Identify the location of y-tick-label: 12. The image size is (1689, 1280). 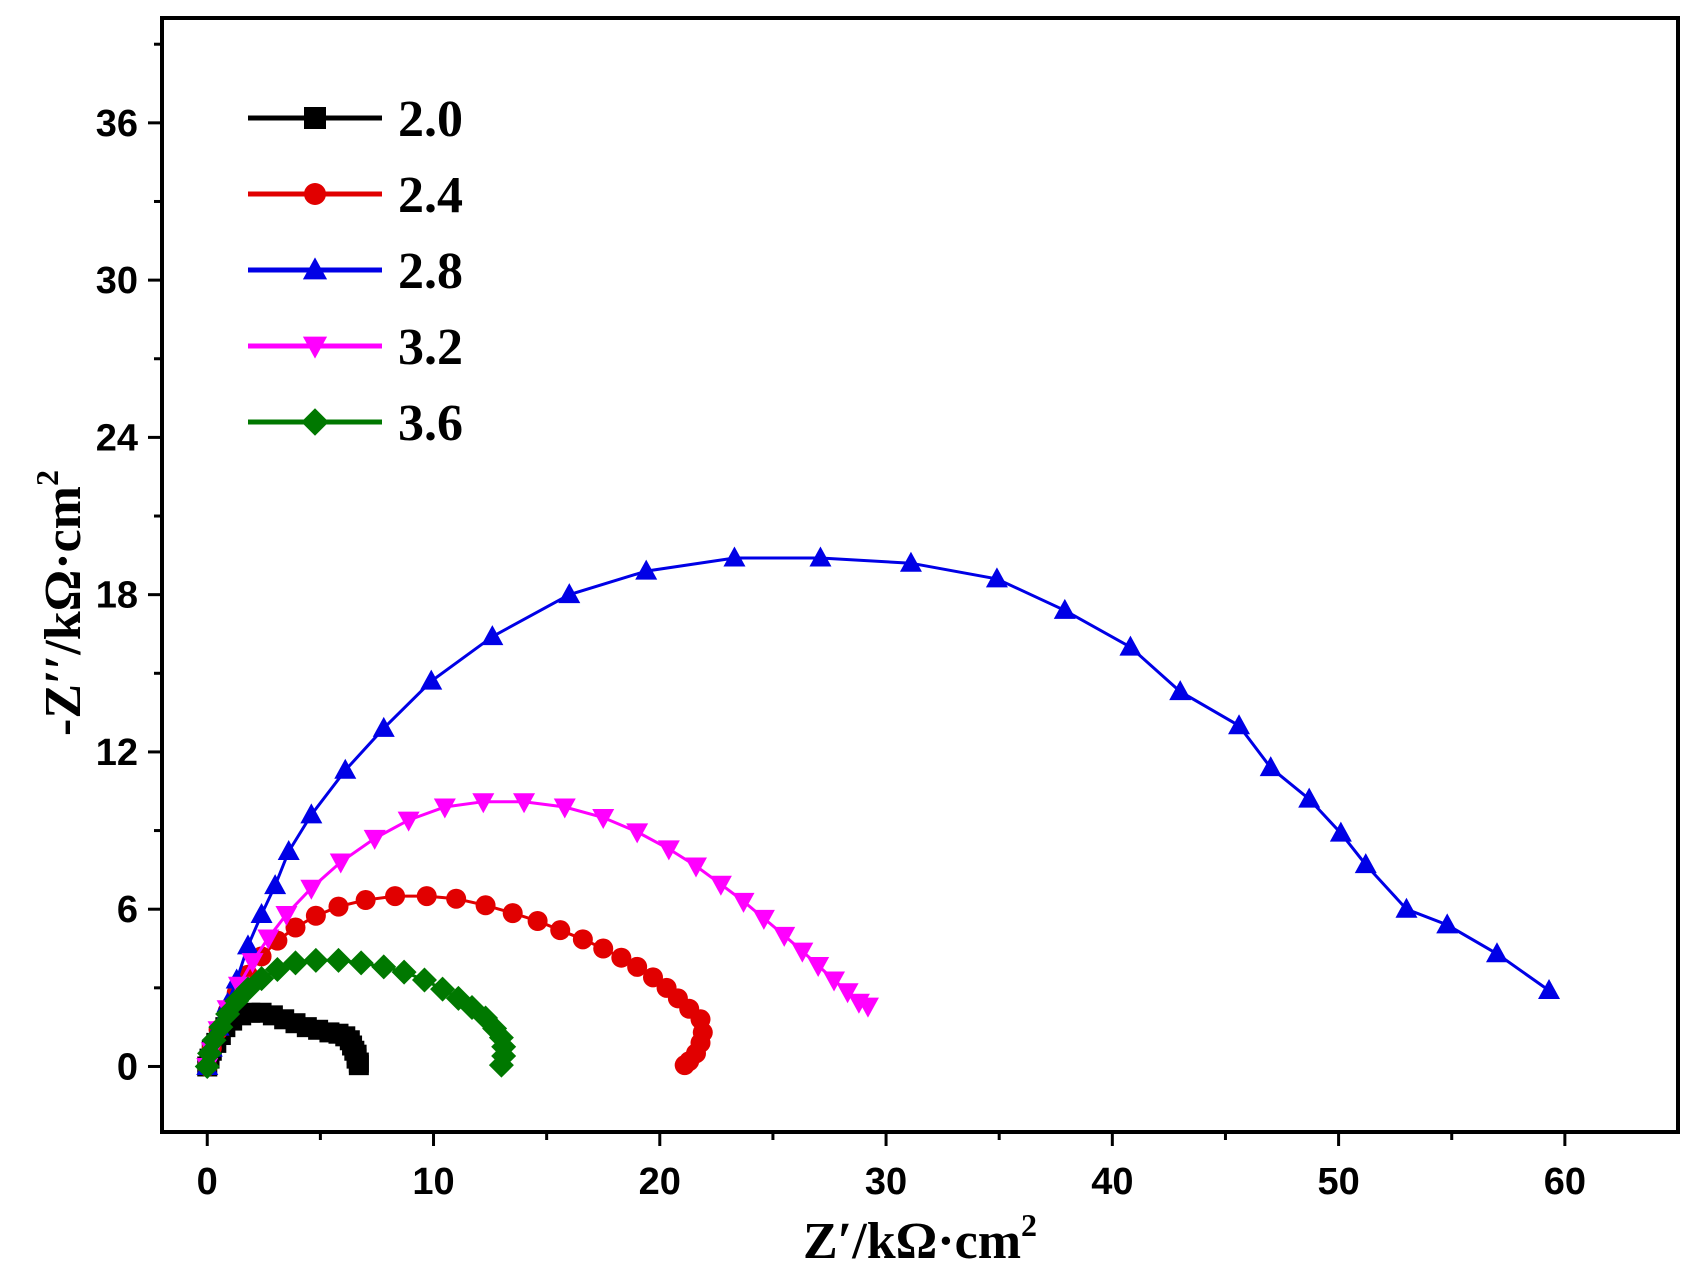
(117, 753).